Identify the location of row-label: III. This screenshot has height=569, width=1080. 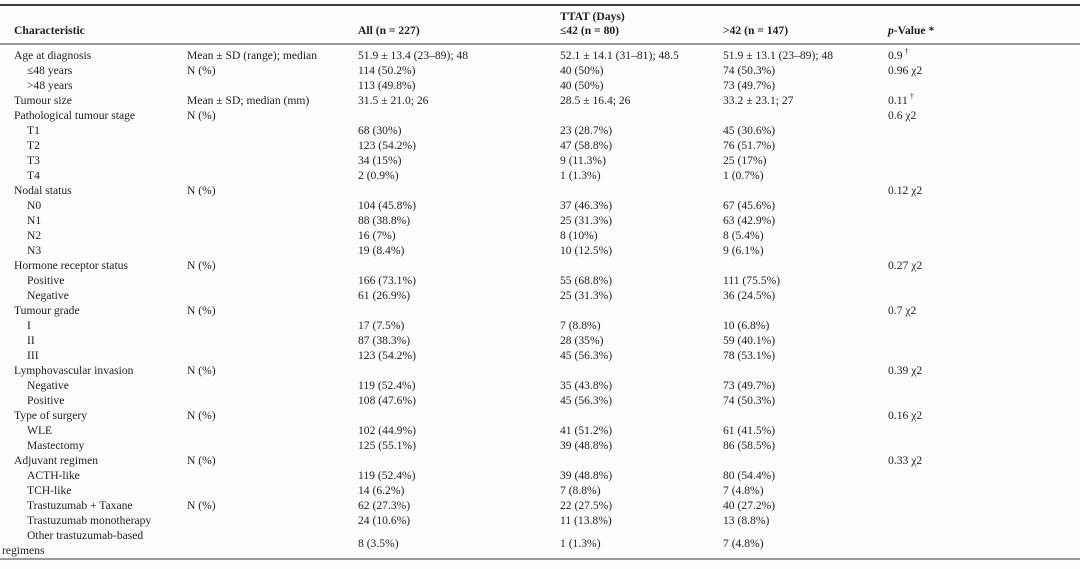
(33, 355).